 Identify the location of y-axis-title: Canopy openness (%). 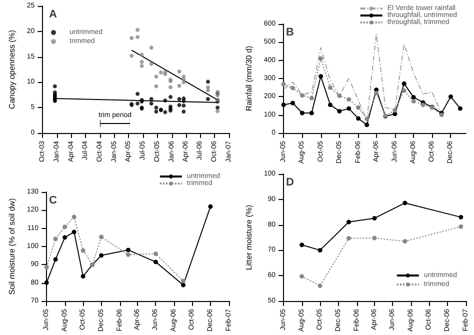
(12, 70).